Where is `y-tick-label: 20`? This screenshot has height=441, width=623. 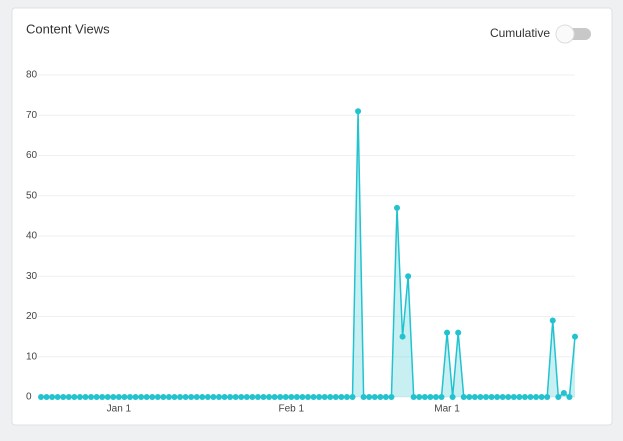 y-tick-label: 20 is located at coordinates (32, 316).